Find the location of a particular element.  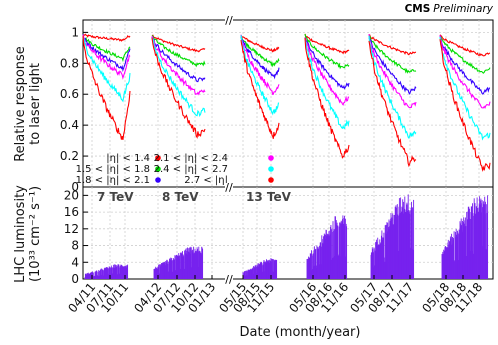

legend-label: 2.7 < |η| is located at coordinates (206, 180).